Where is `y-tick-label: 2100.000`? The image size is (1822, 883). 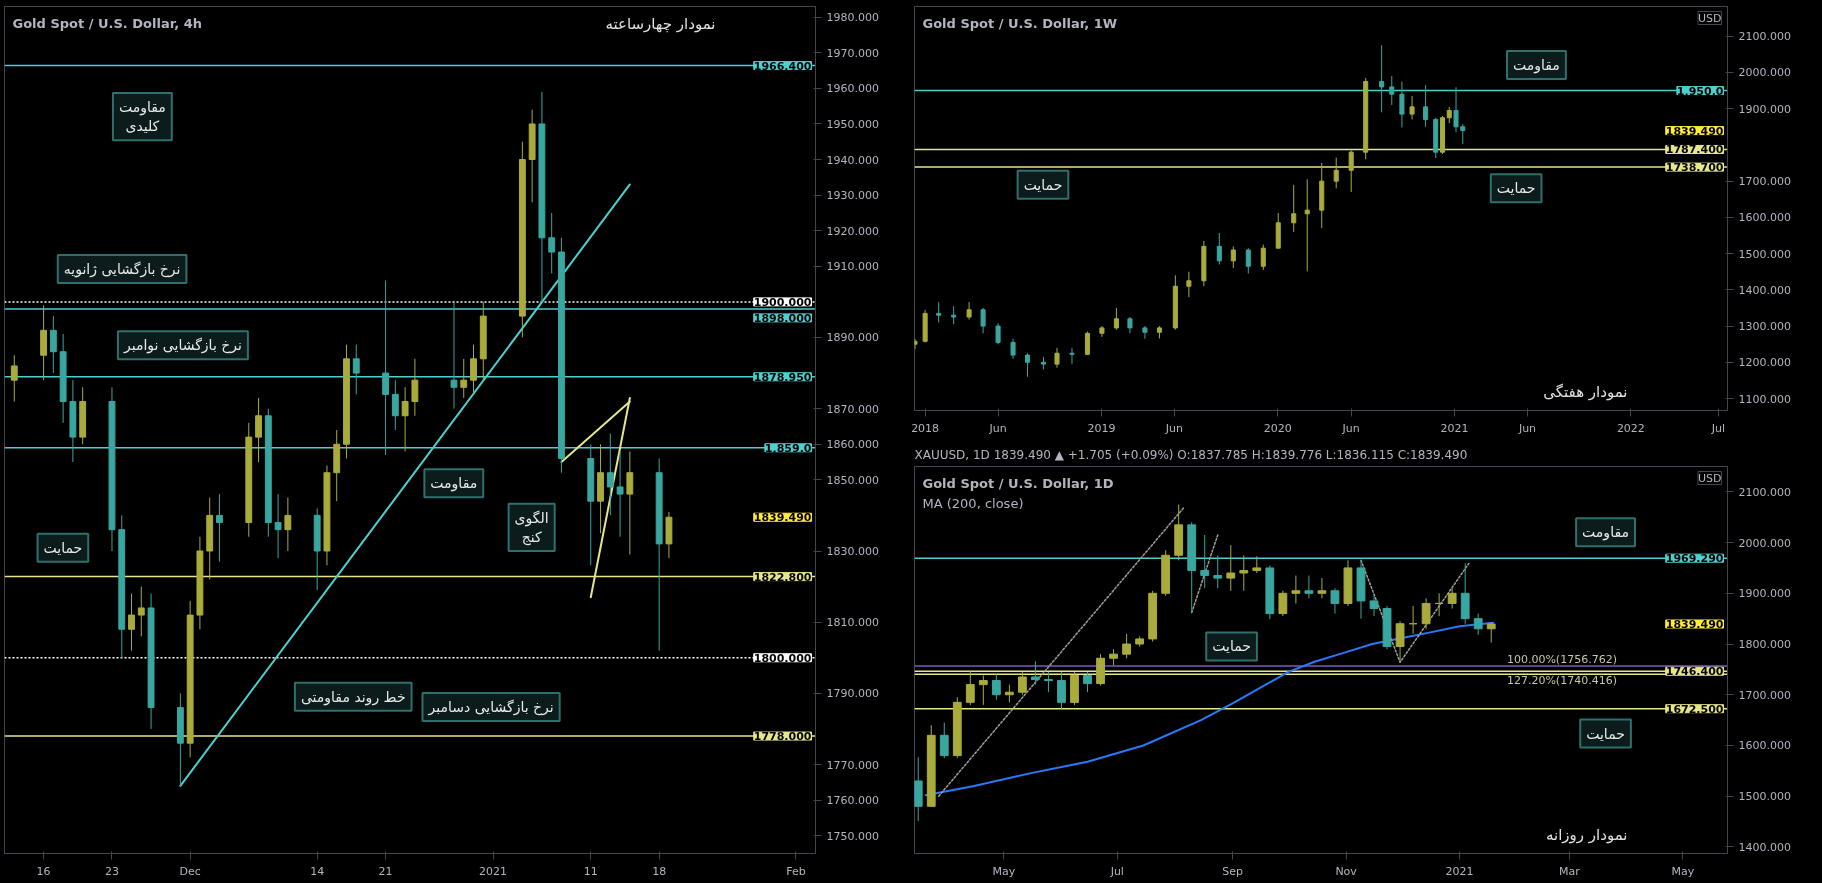
y-tick-label: 2100.000 is located at coordinates (1764, 37).